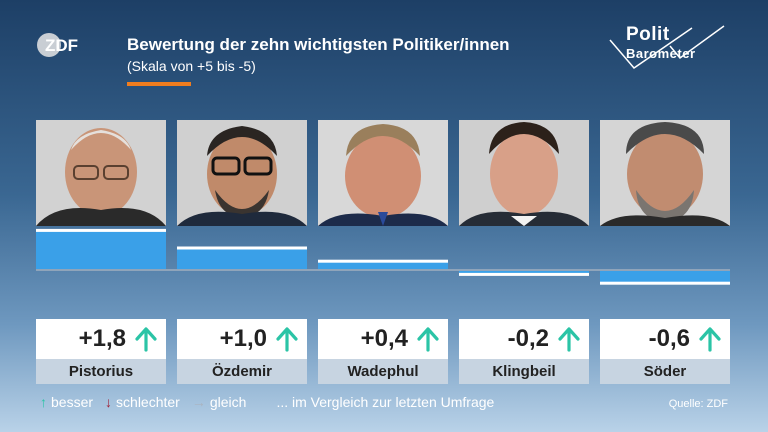 The image size is (768, 432). I want to click on value-box: -0,2, so click(524, 339).